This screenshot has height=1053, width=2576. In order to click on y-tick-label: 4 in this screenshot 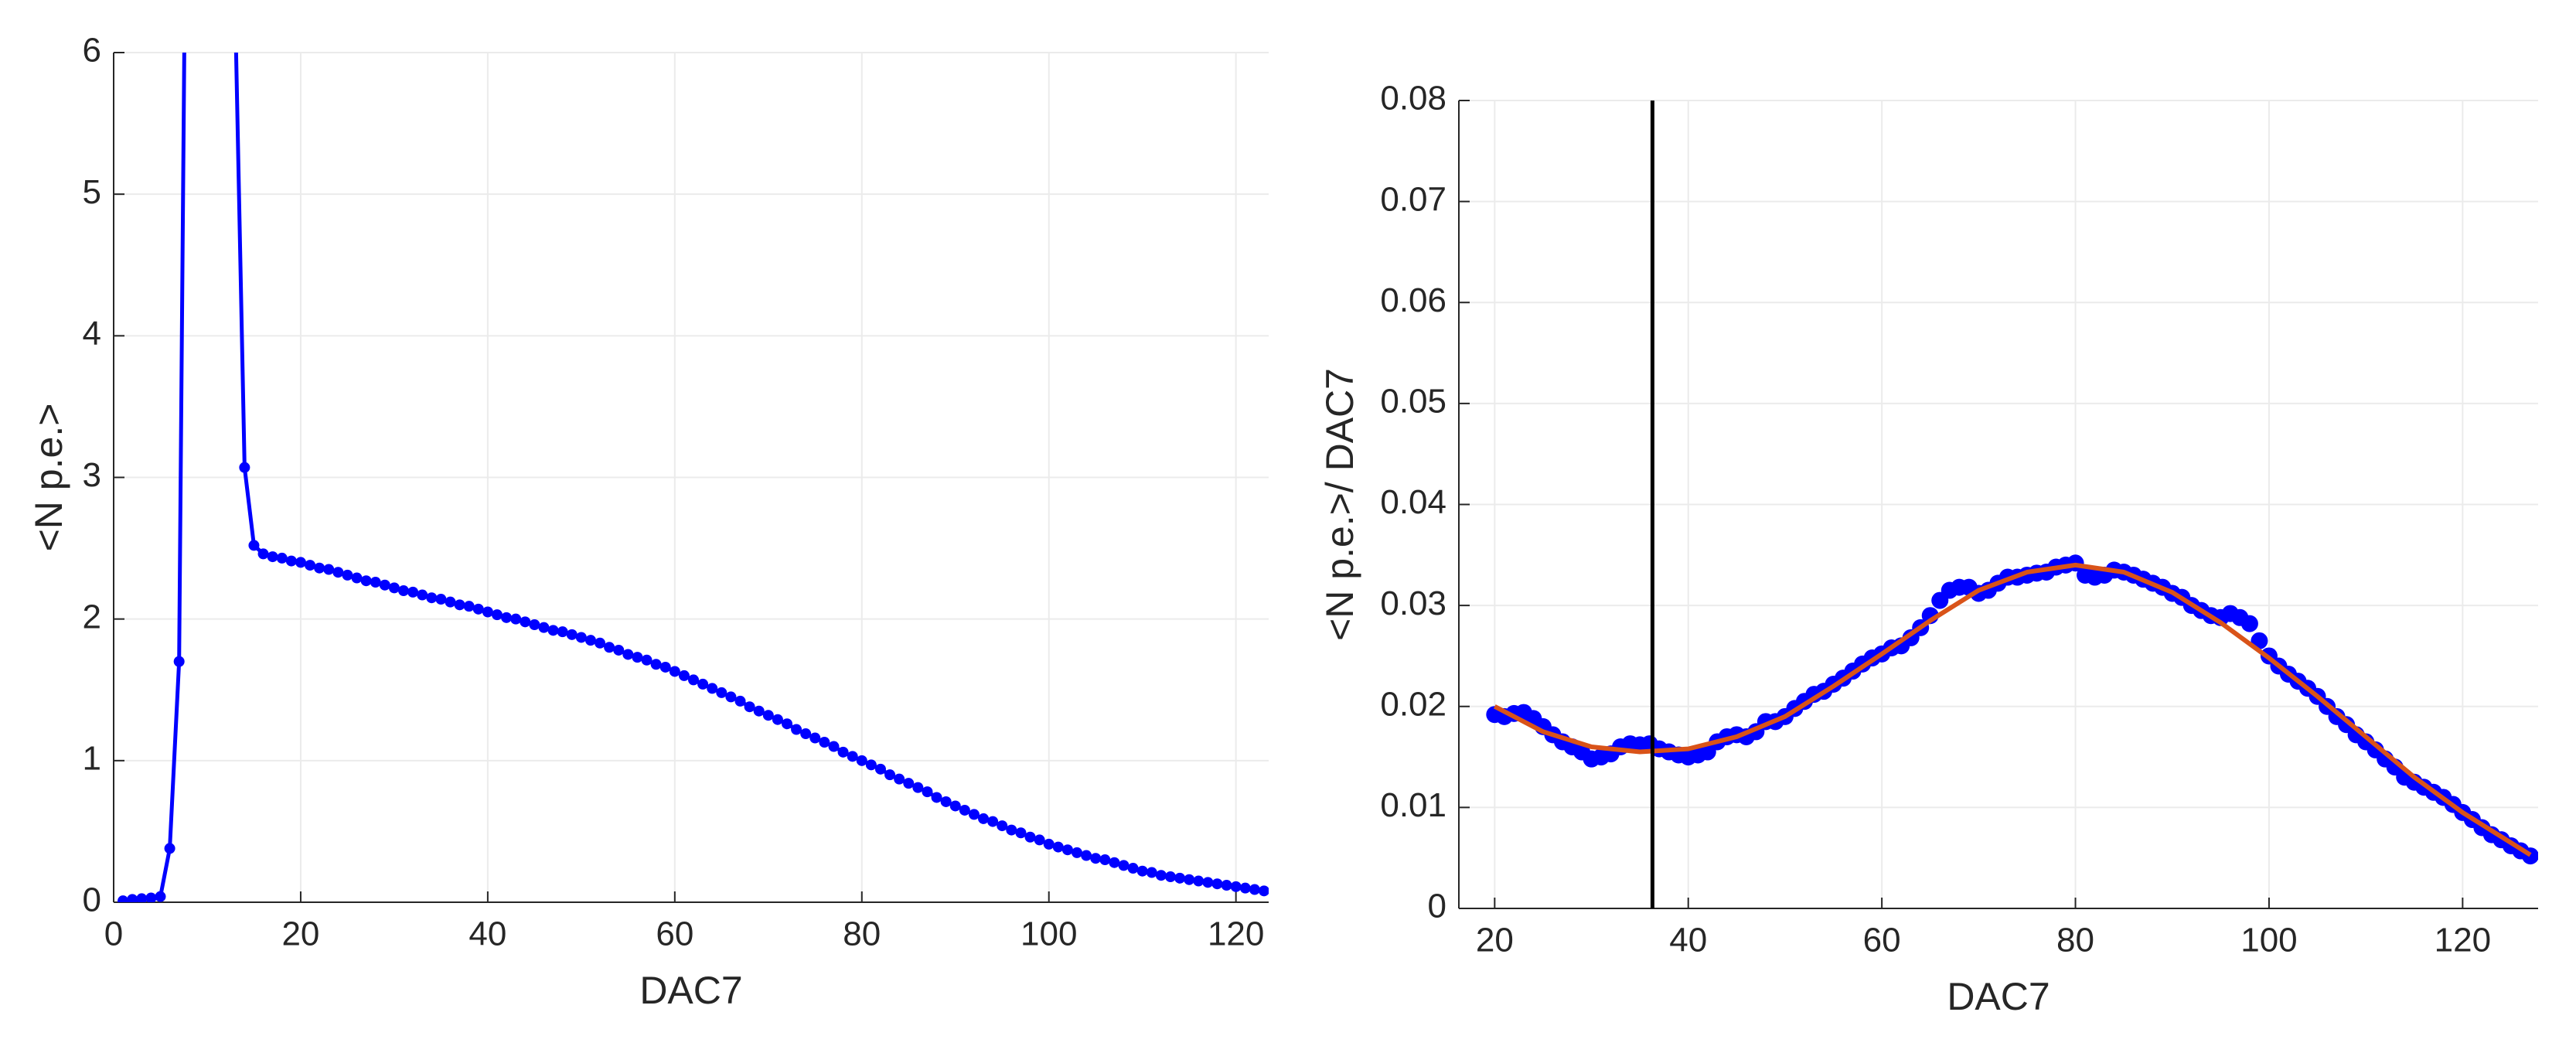, I will do `click(92, 334)`.